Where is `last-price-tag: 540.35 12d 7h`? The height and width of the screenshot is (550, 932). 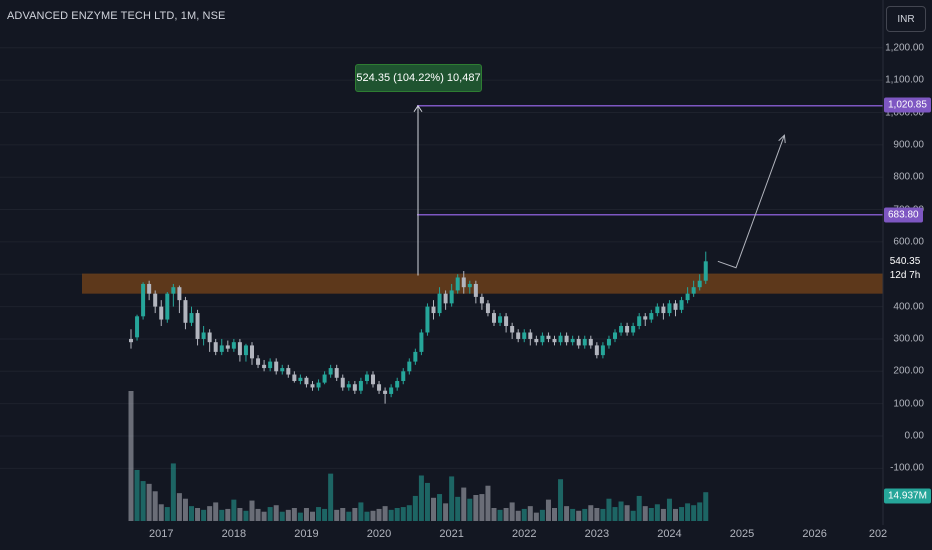 last-price-tag: 540.35 12d 7h is located at coordinates (905, 270).